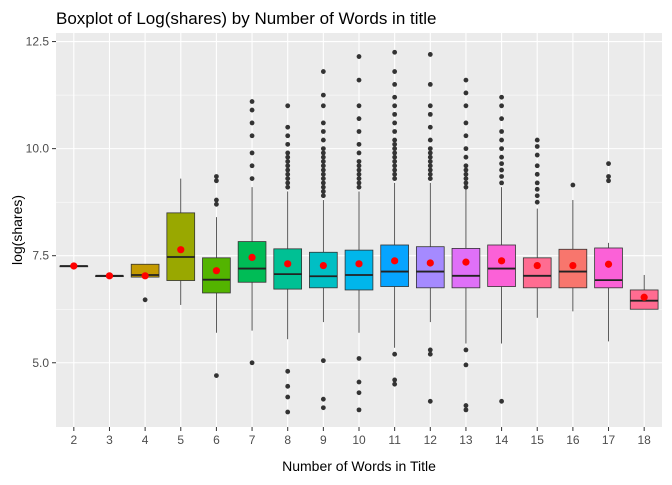 This screenshot has height=485, width=672. Describe the element at coordinates (38, 42) in the screenshot. I see `y-tick-label: 12.5` at that location.